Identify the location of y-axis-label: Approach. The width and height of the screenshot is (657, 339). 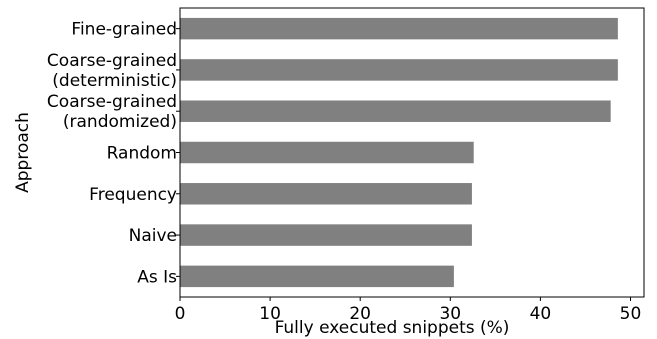
(23, 152).